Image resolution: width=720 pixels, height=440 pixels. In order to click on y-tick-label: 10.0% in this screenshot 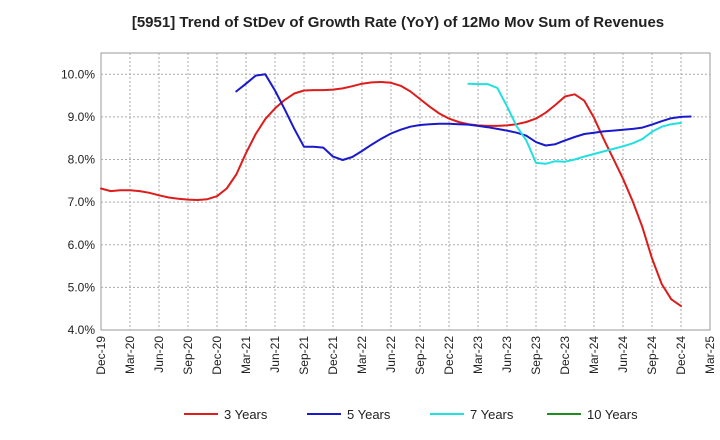, I will do `click(78, 74)`.